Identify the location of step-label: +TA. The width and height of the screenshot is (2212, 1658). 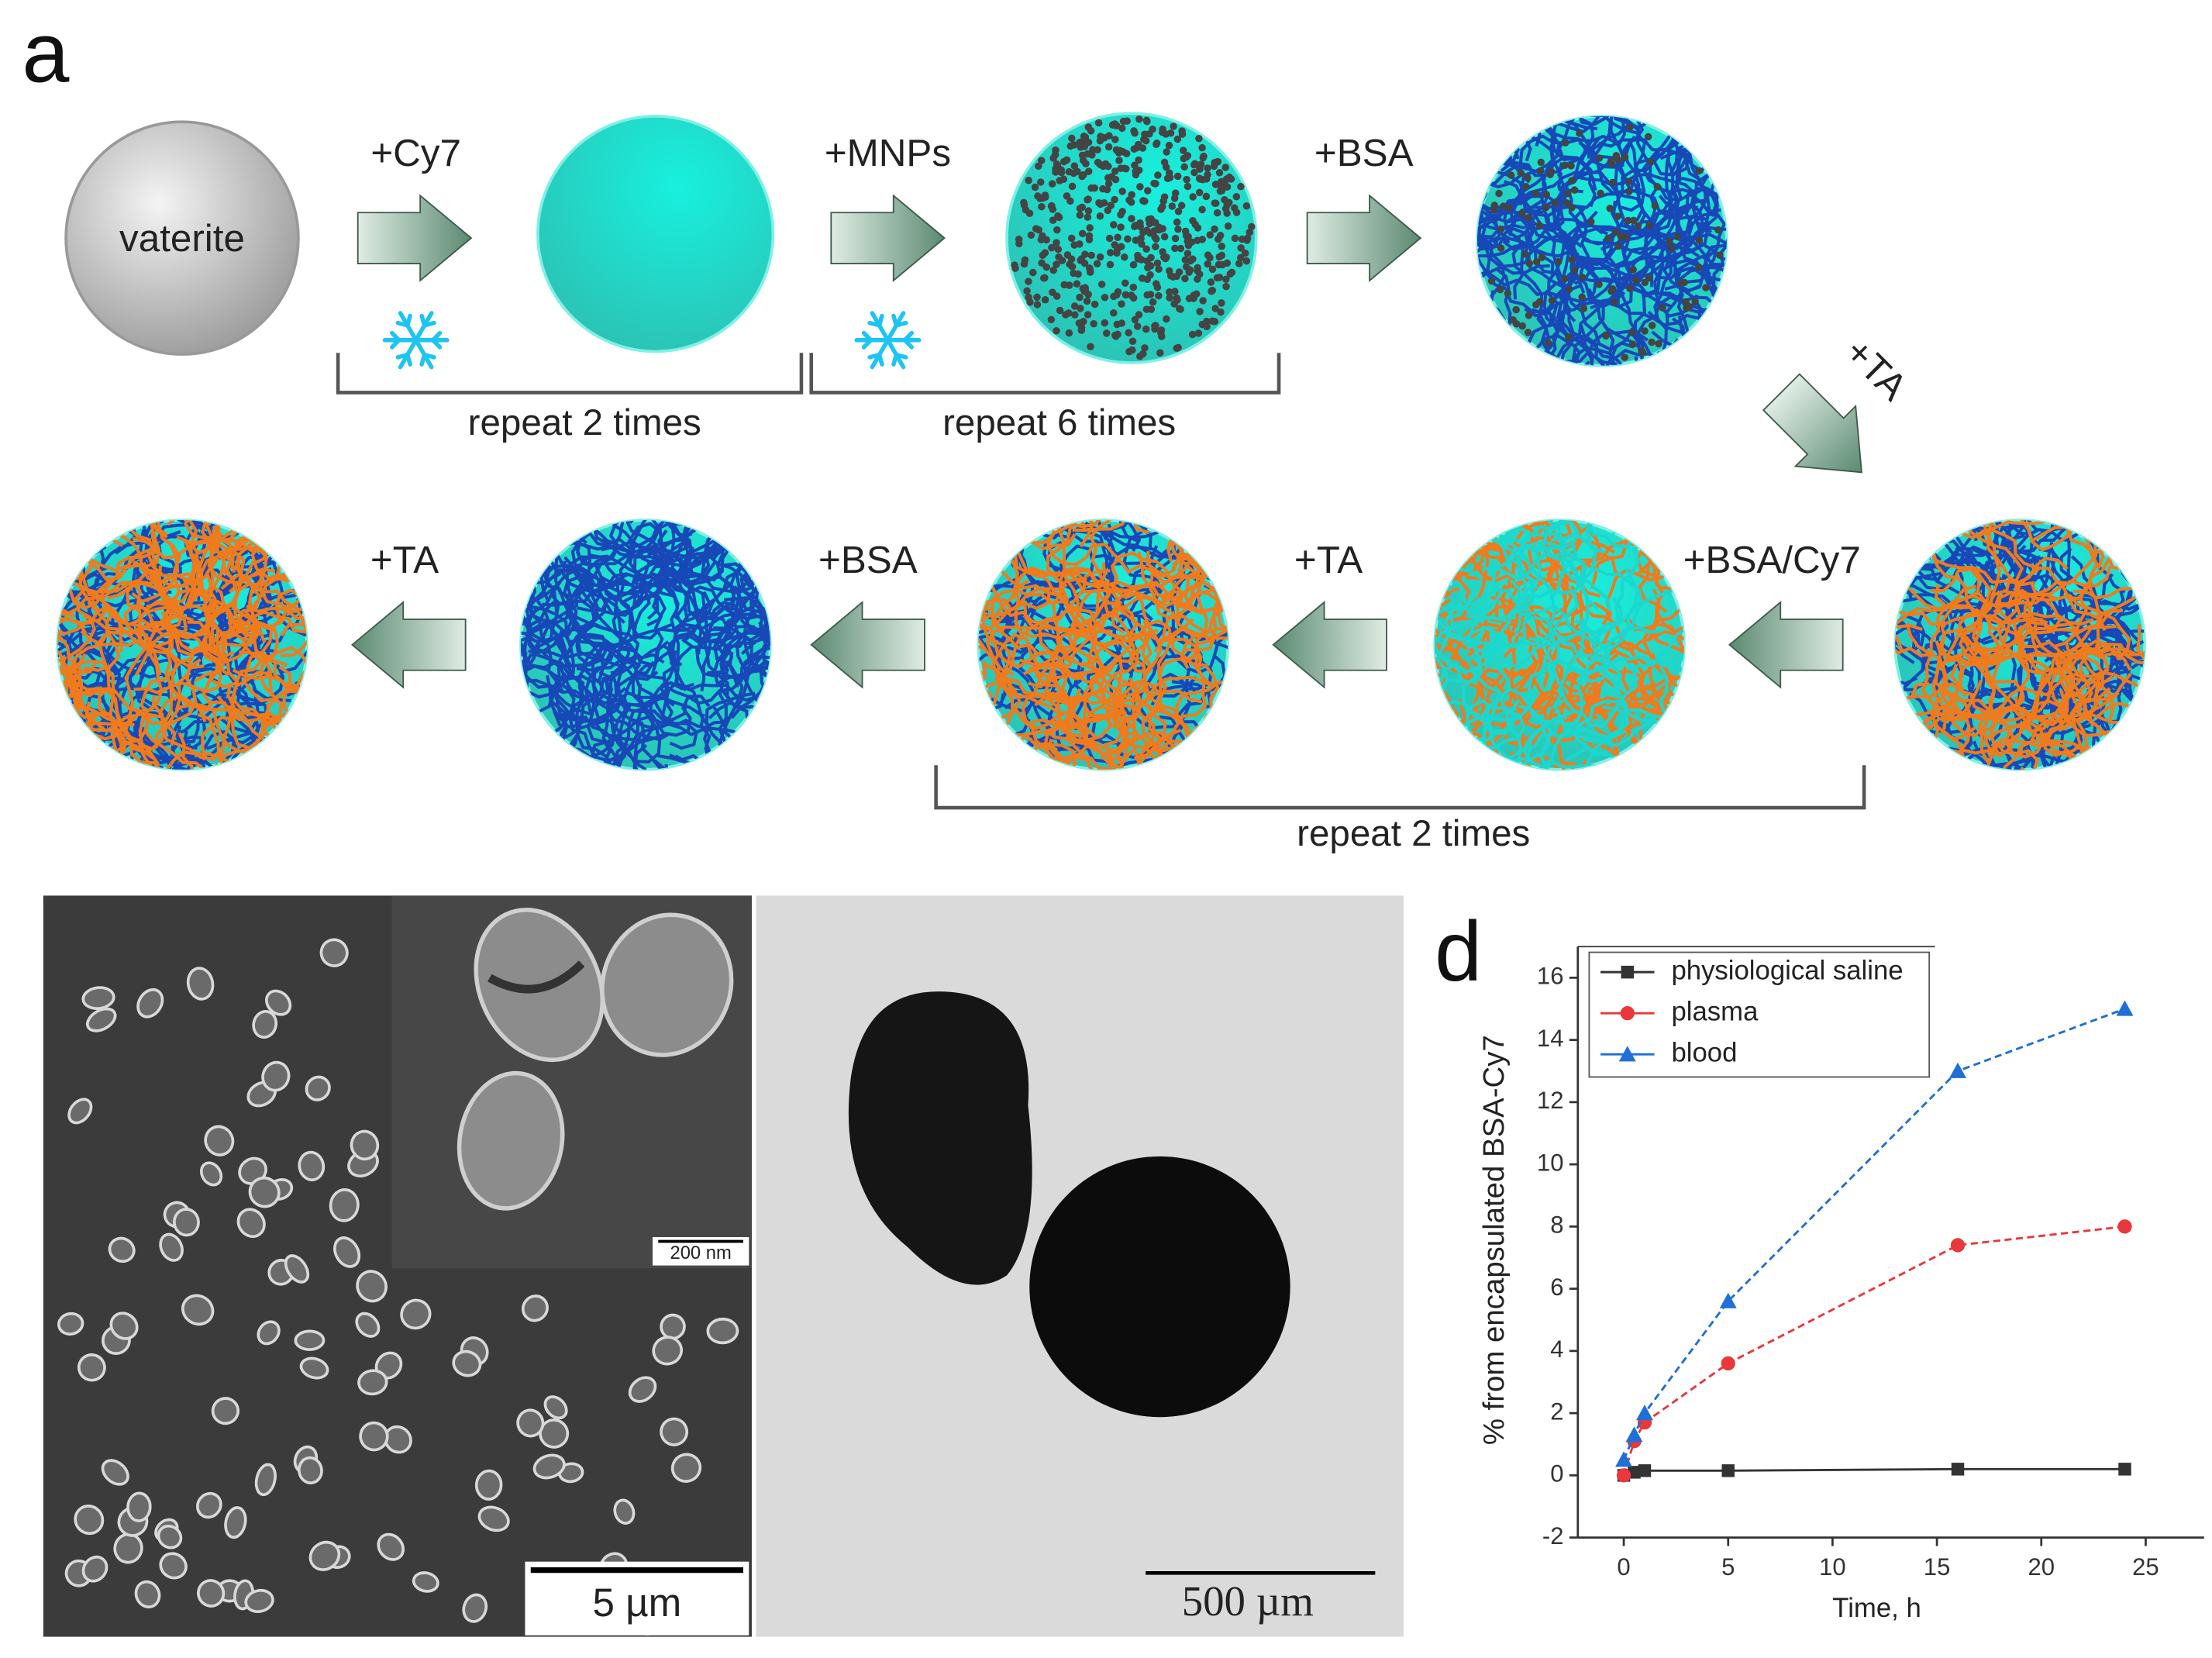
(1328, 560).